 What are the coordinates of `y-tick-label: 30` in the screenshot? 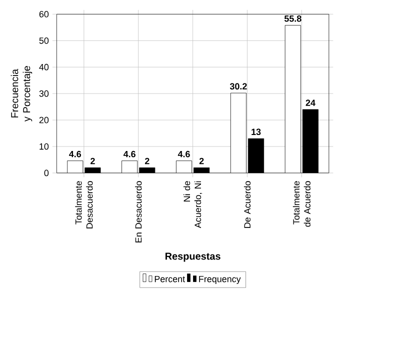 It's located at (44, 93).